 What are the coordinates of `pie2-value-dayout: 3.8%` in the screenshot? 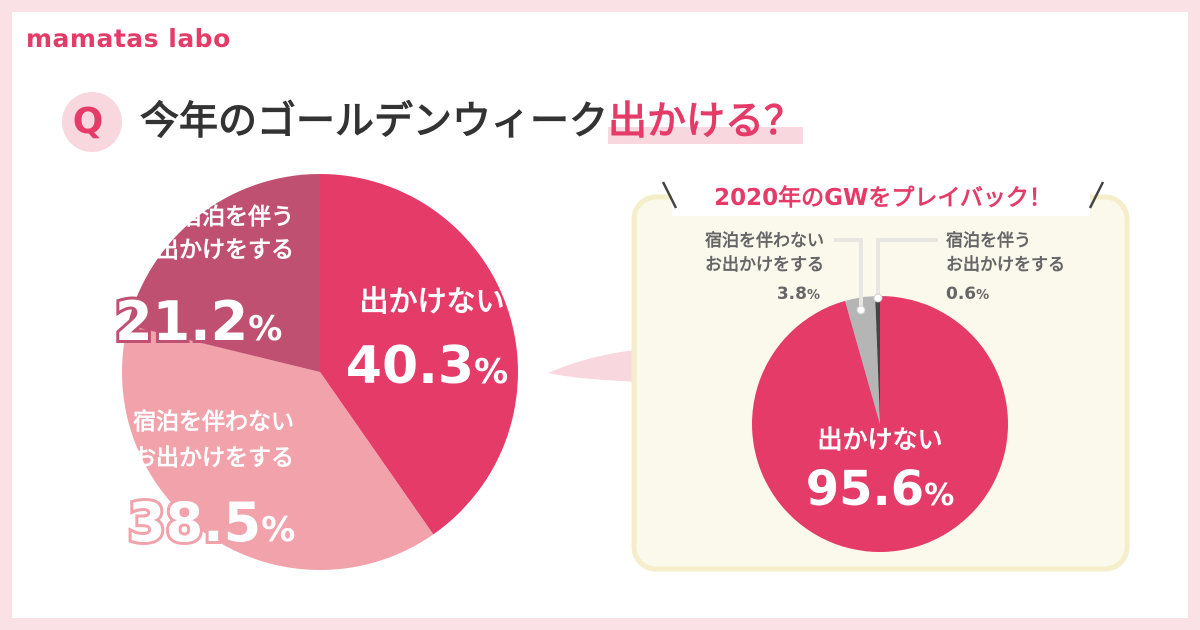 It's located at (798, 294).